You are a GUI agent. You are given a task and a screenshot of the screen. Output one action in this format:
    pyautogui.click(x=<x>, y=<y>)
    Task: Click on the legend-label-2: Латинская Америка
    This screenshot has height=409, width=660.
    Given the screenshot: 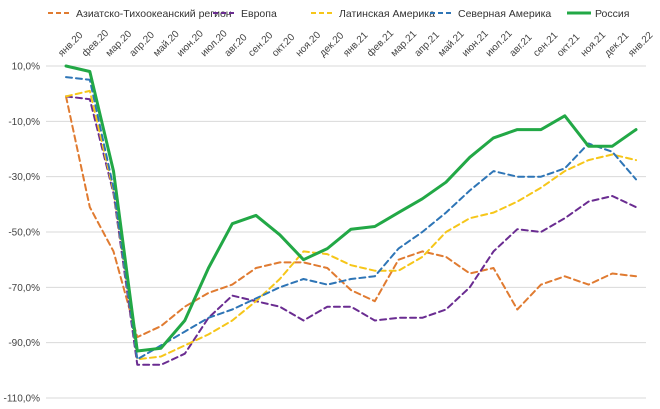 What is the action you would take?
    pyautogui.click(x=387, y=14)
    